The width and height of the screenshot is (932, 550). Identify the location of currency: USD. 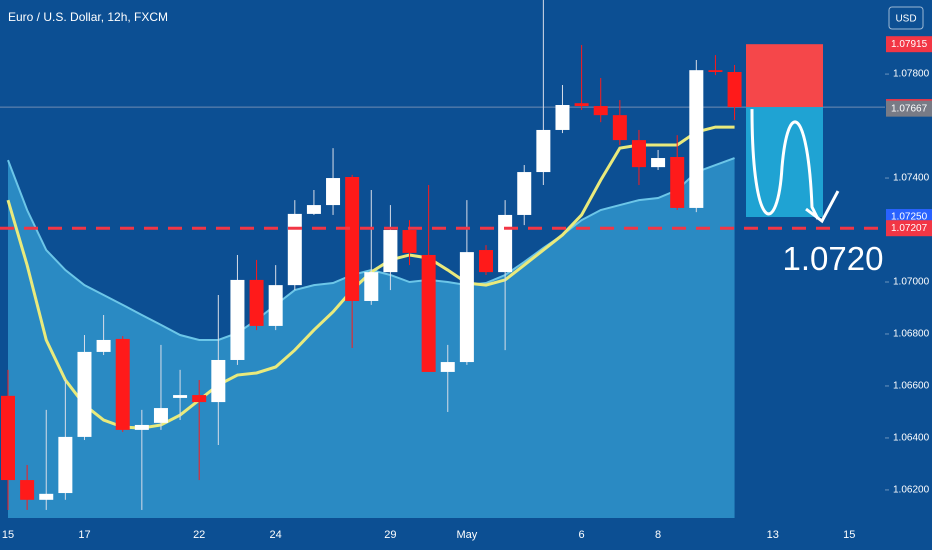
(905, 19).